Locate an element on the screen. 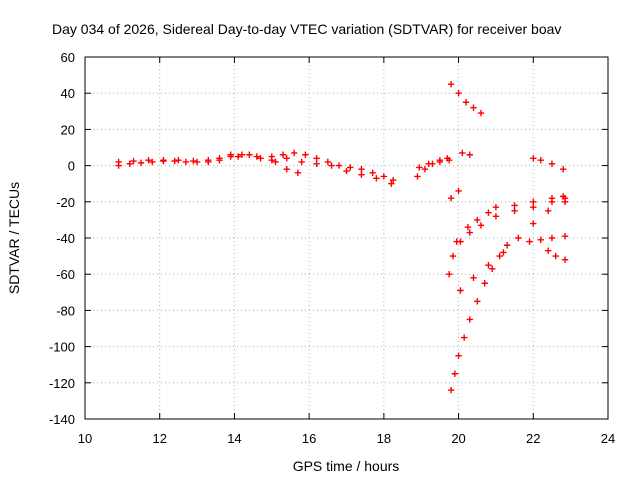 The image size is (640, 480). y-tick-label: -20 is located at coordinates (65, 202).